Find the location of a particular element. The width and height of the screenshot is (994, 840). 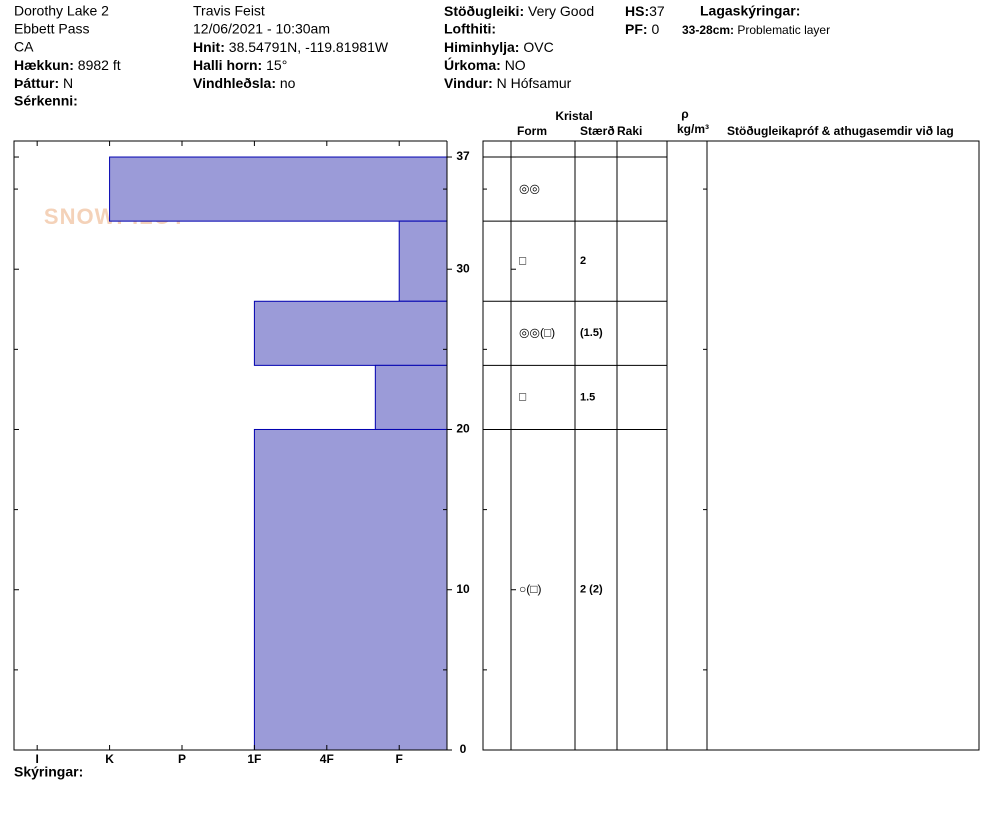

grain-size: 1.5 is located at coordinates (587, 397).